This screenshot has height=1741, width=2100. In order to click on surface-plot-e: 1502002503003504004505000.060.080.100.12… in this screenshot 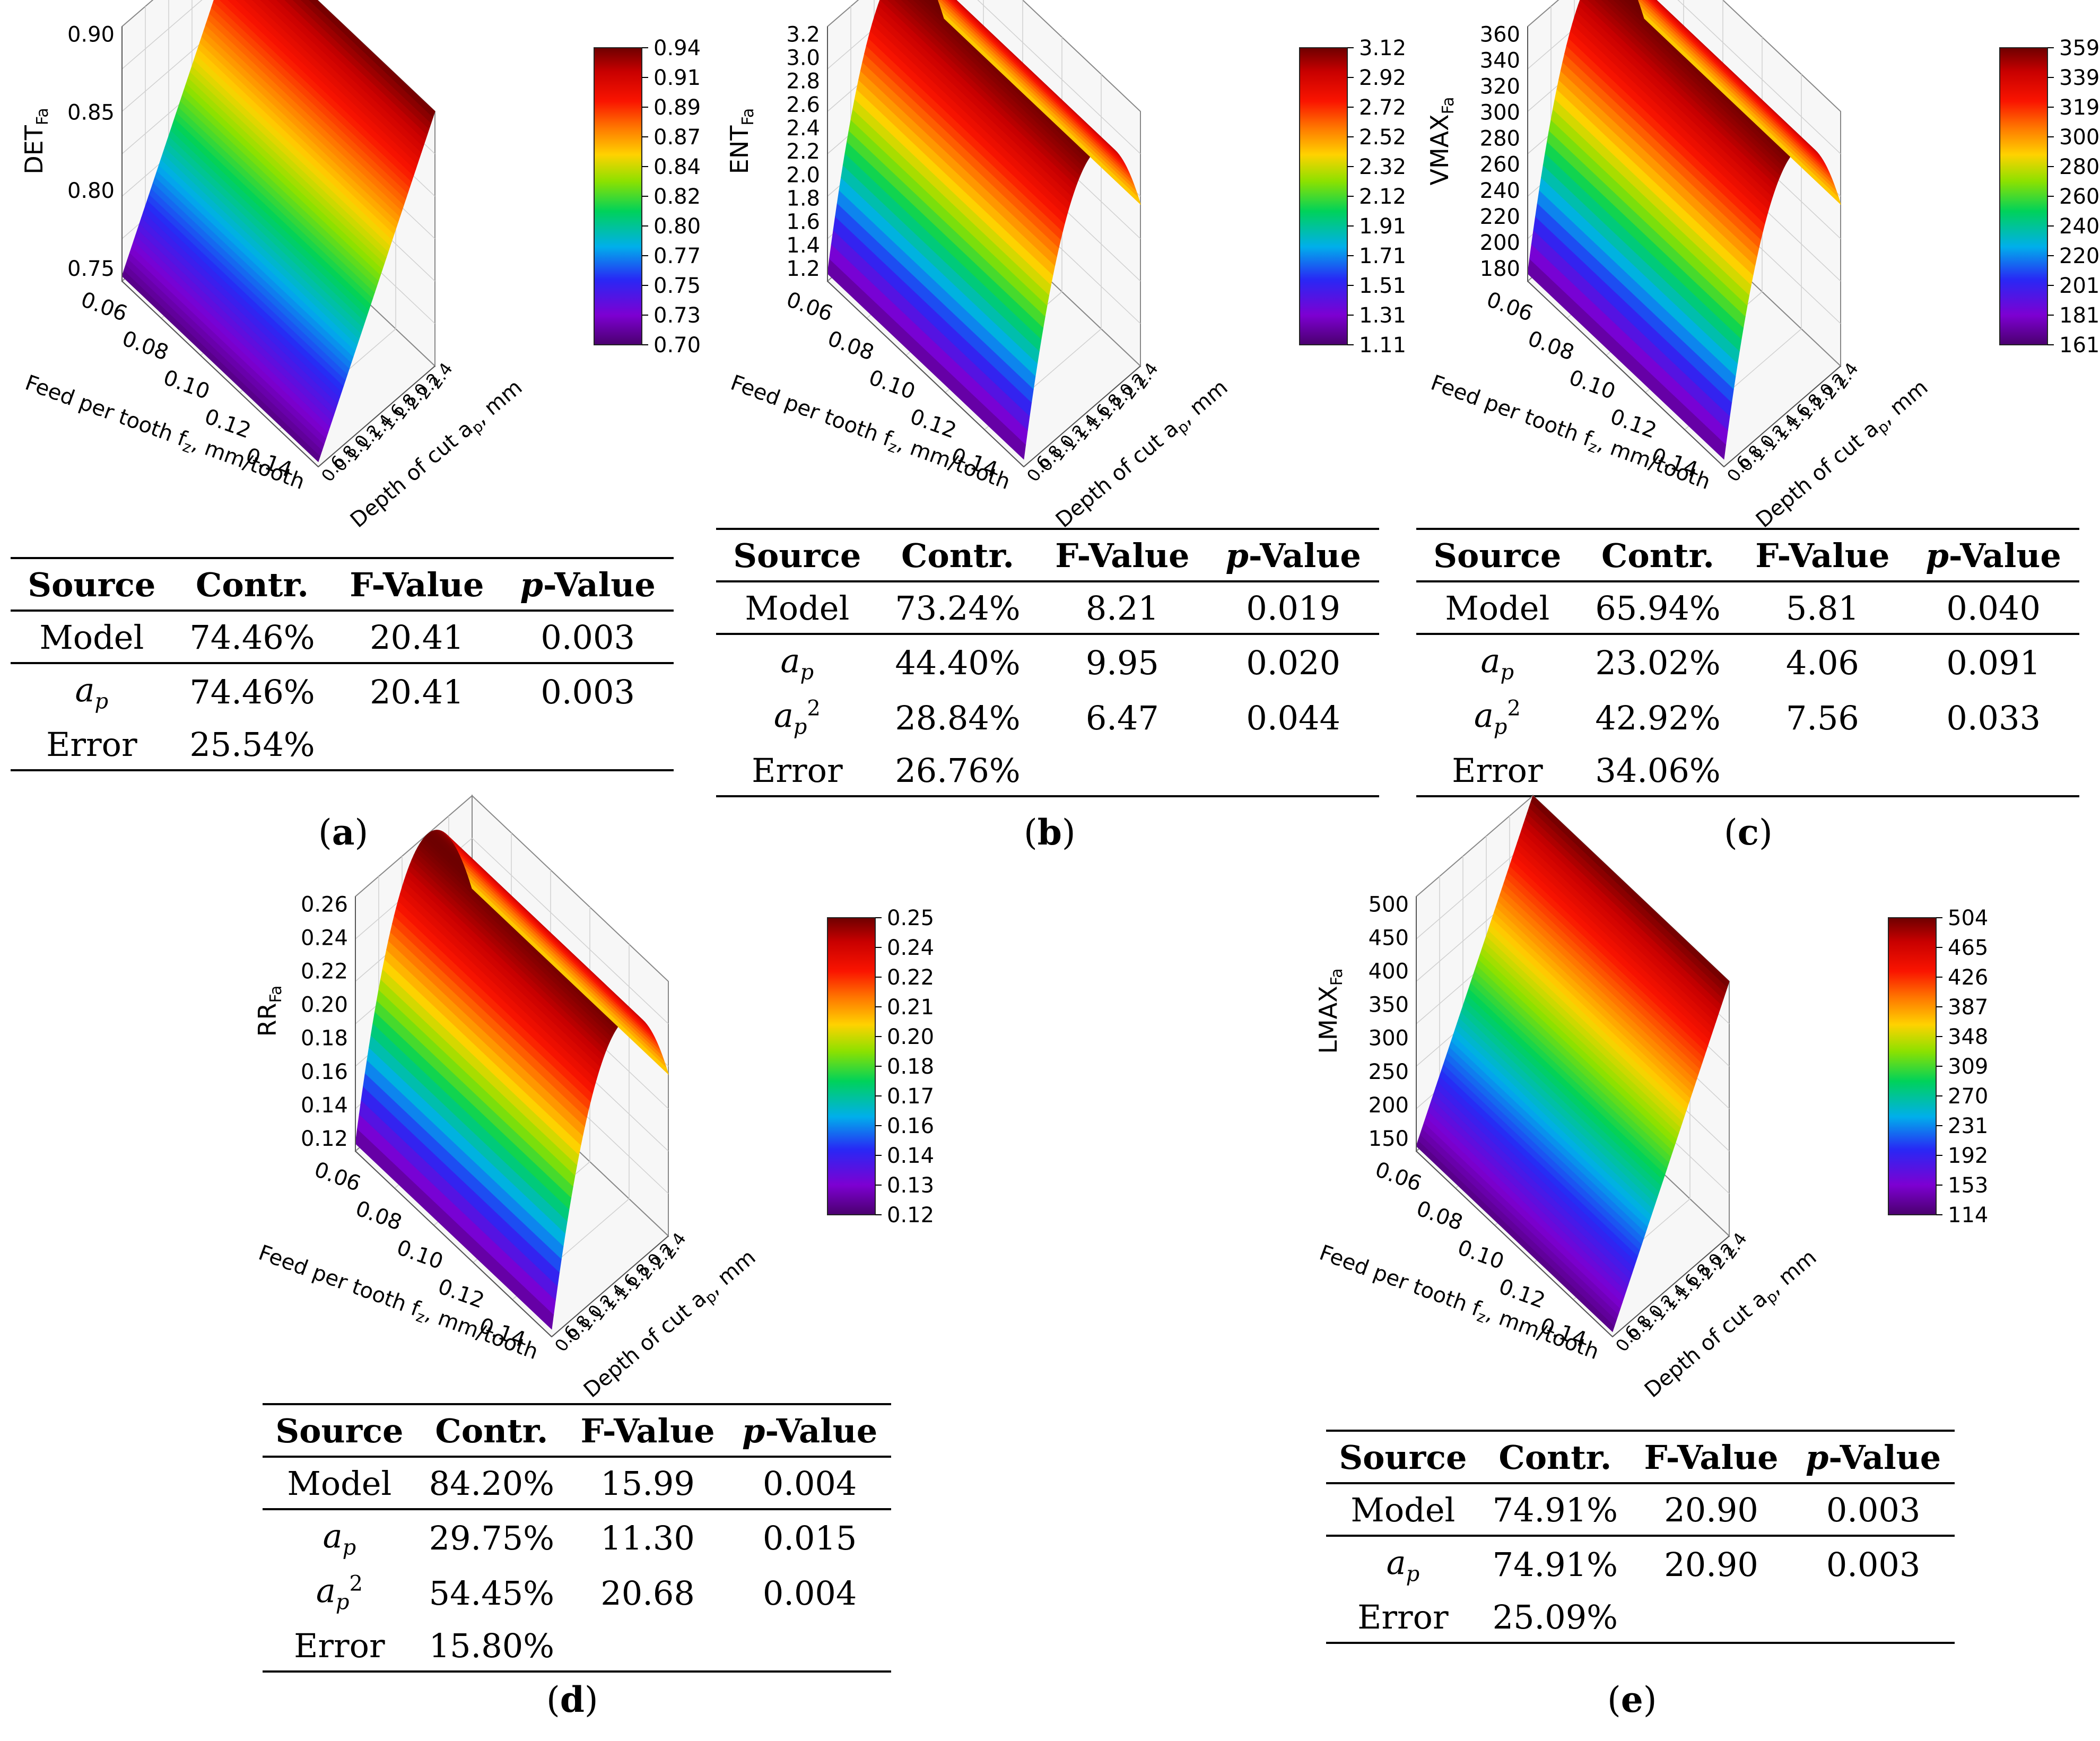, I will do `click(1651, 1098)`.